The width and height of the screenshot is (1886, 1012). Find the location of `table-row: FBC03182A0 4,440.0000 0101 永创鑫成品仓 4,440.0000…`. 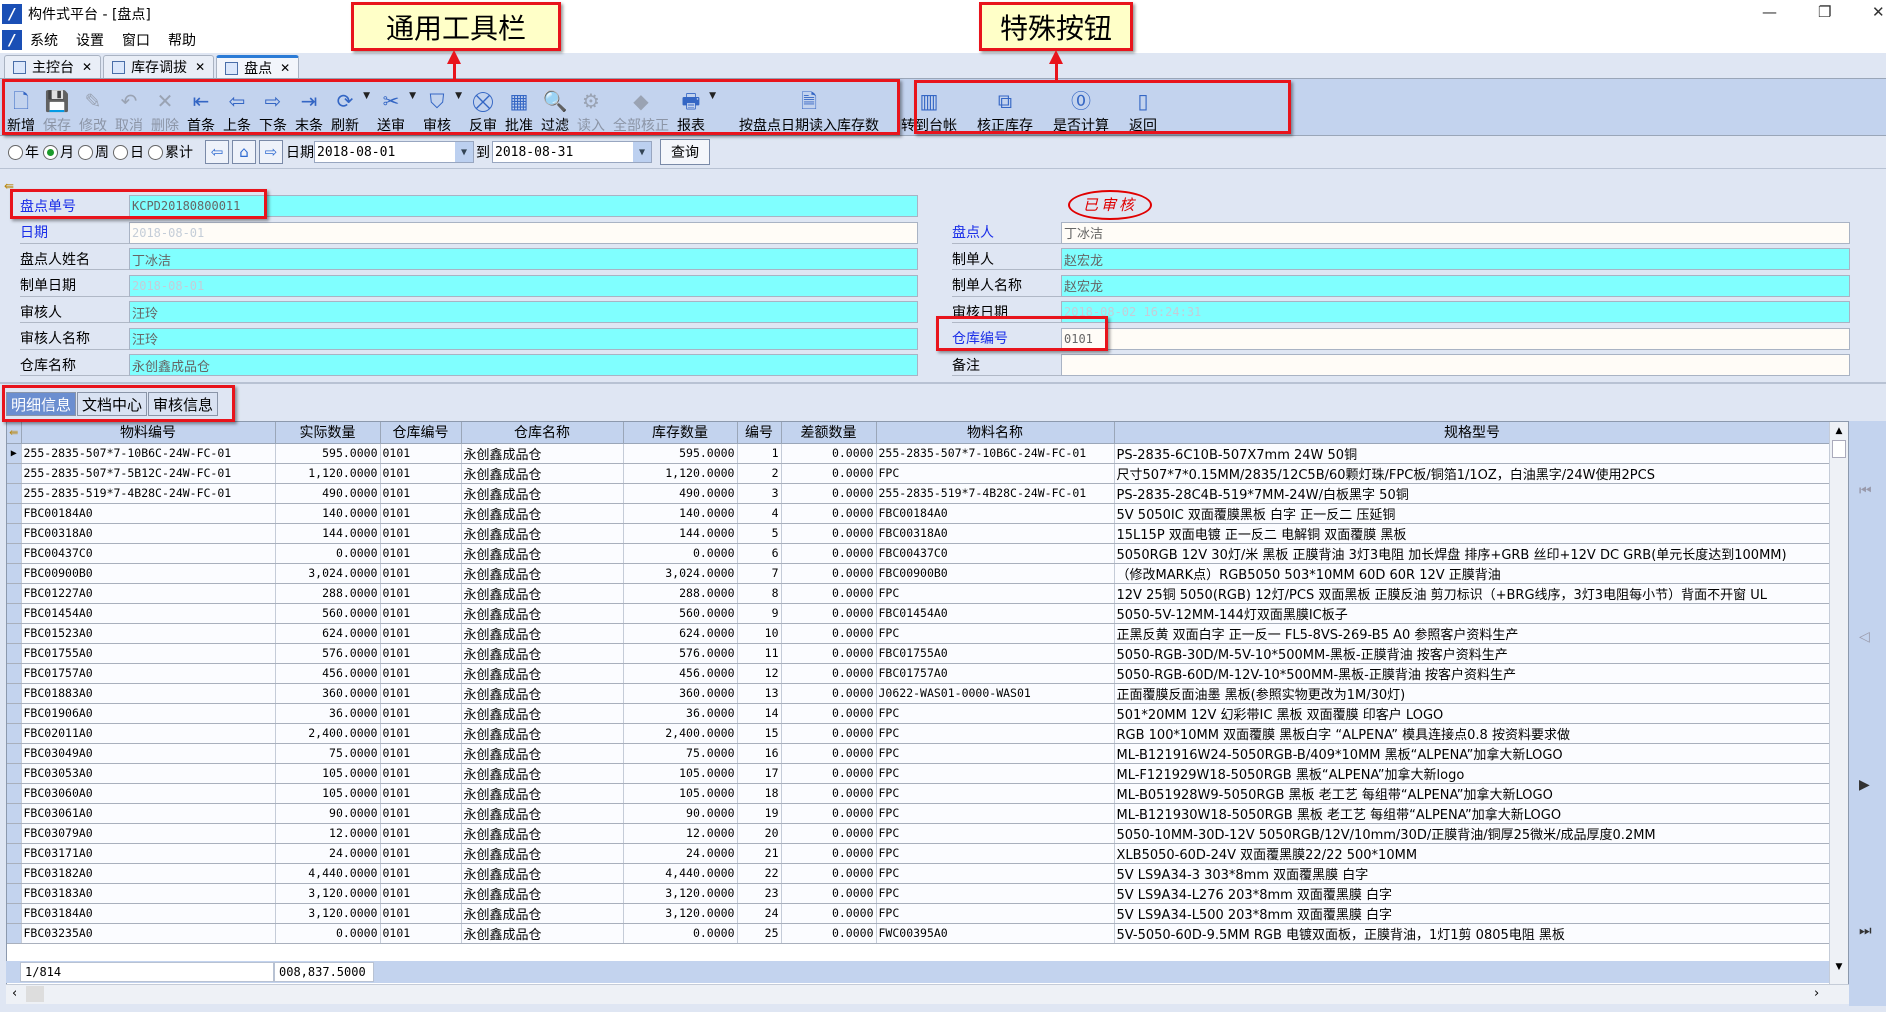

table-row: FBC03182A0 4,440.0000 0101 永创鑫成品仓 4,440.0000… is located at coordinates (919, 873).